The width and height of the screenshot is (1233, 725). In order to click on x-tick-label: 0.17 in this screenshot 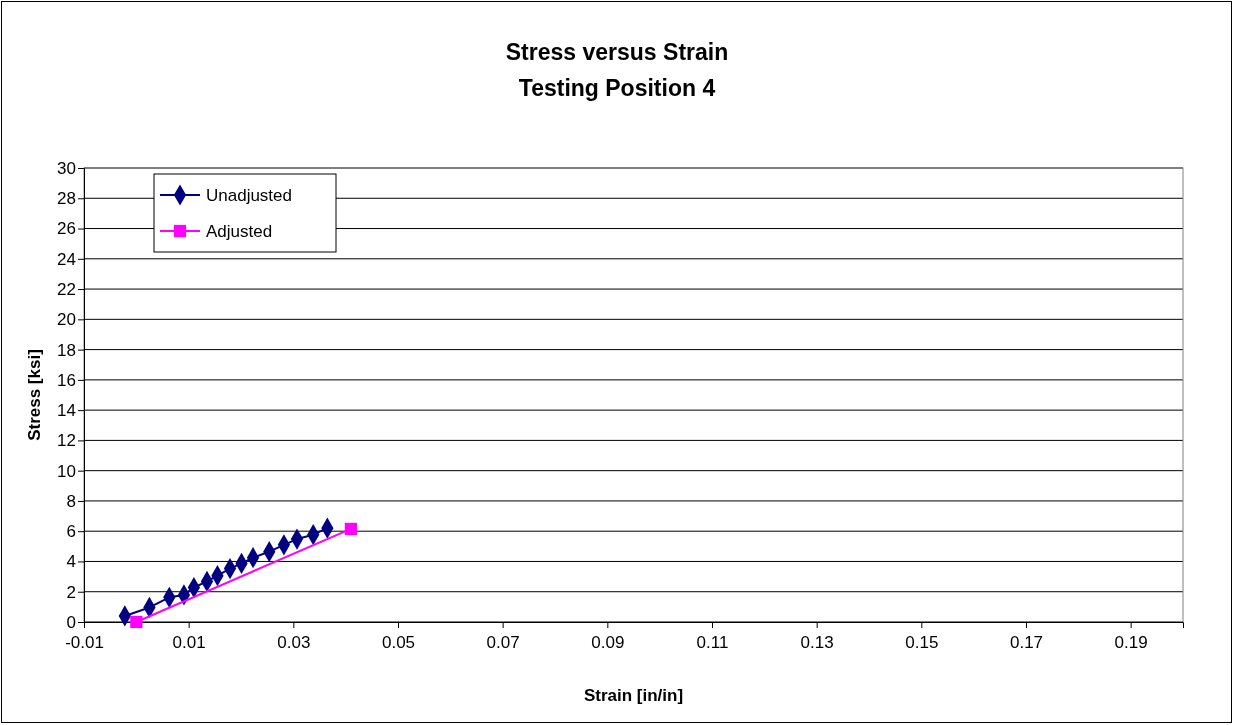, I will do `click(1026, 643)`.